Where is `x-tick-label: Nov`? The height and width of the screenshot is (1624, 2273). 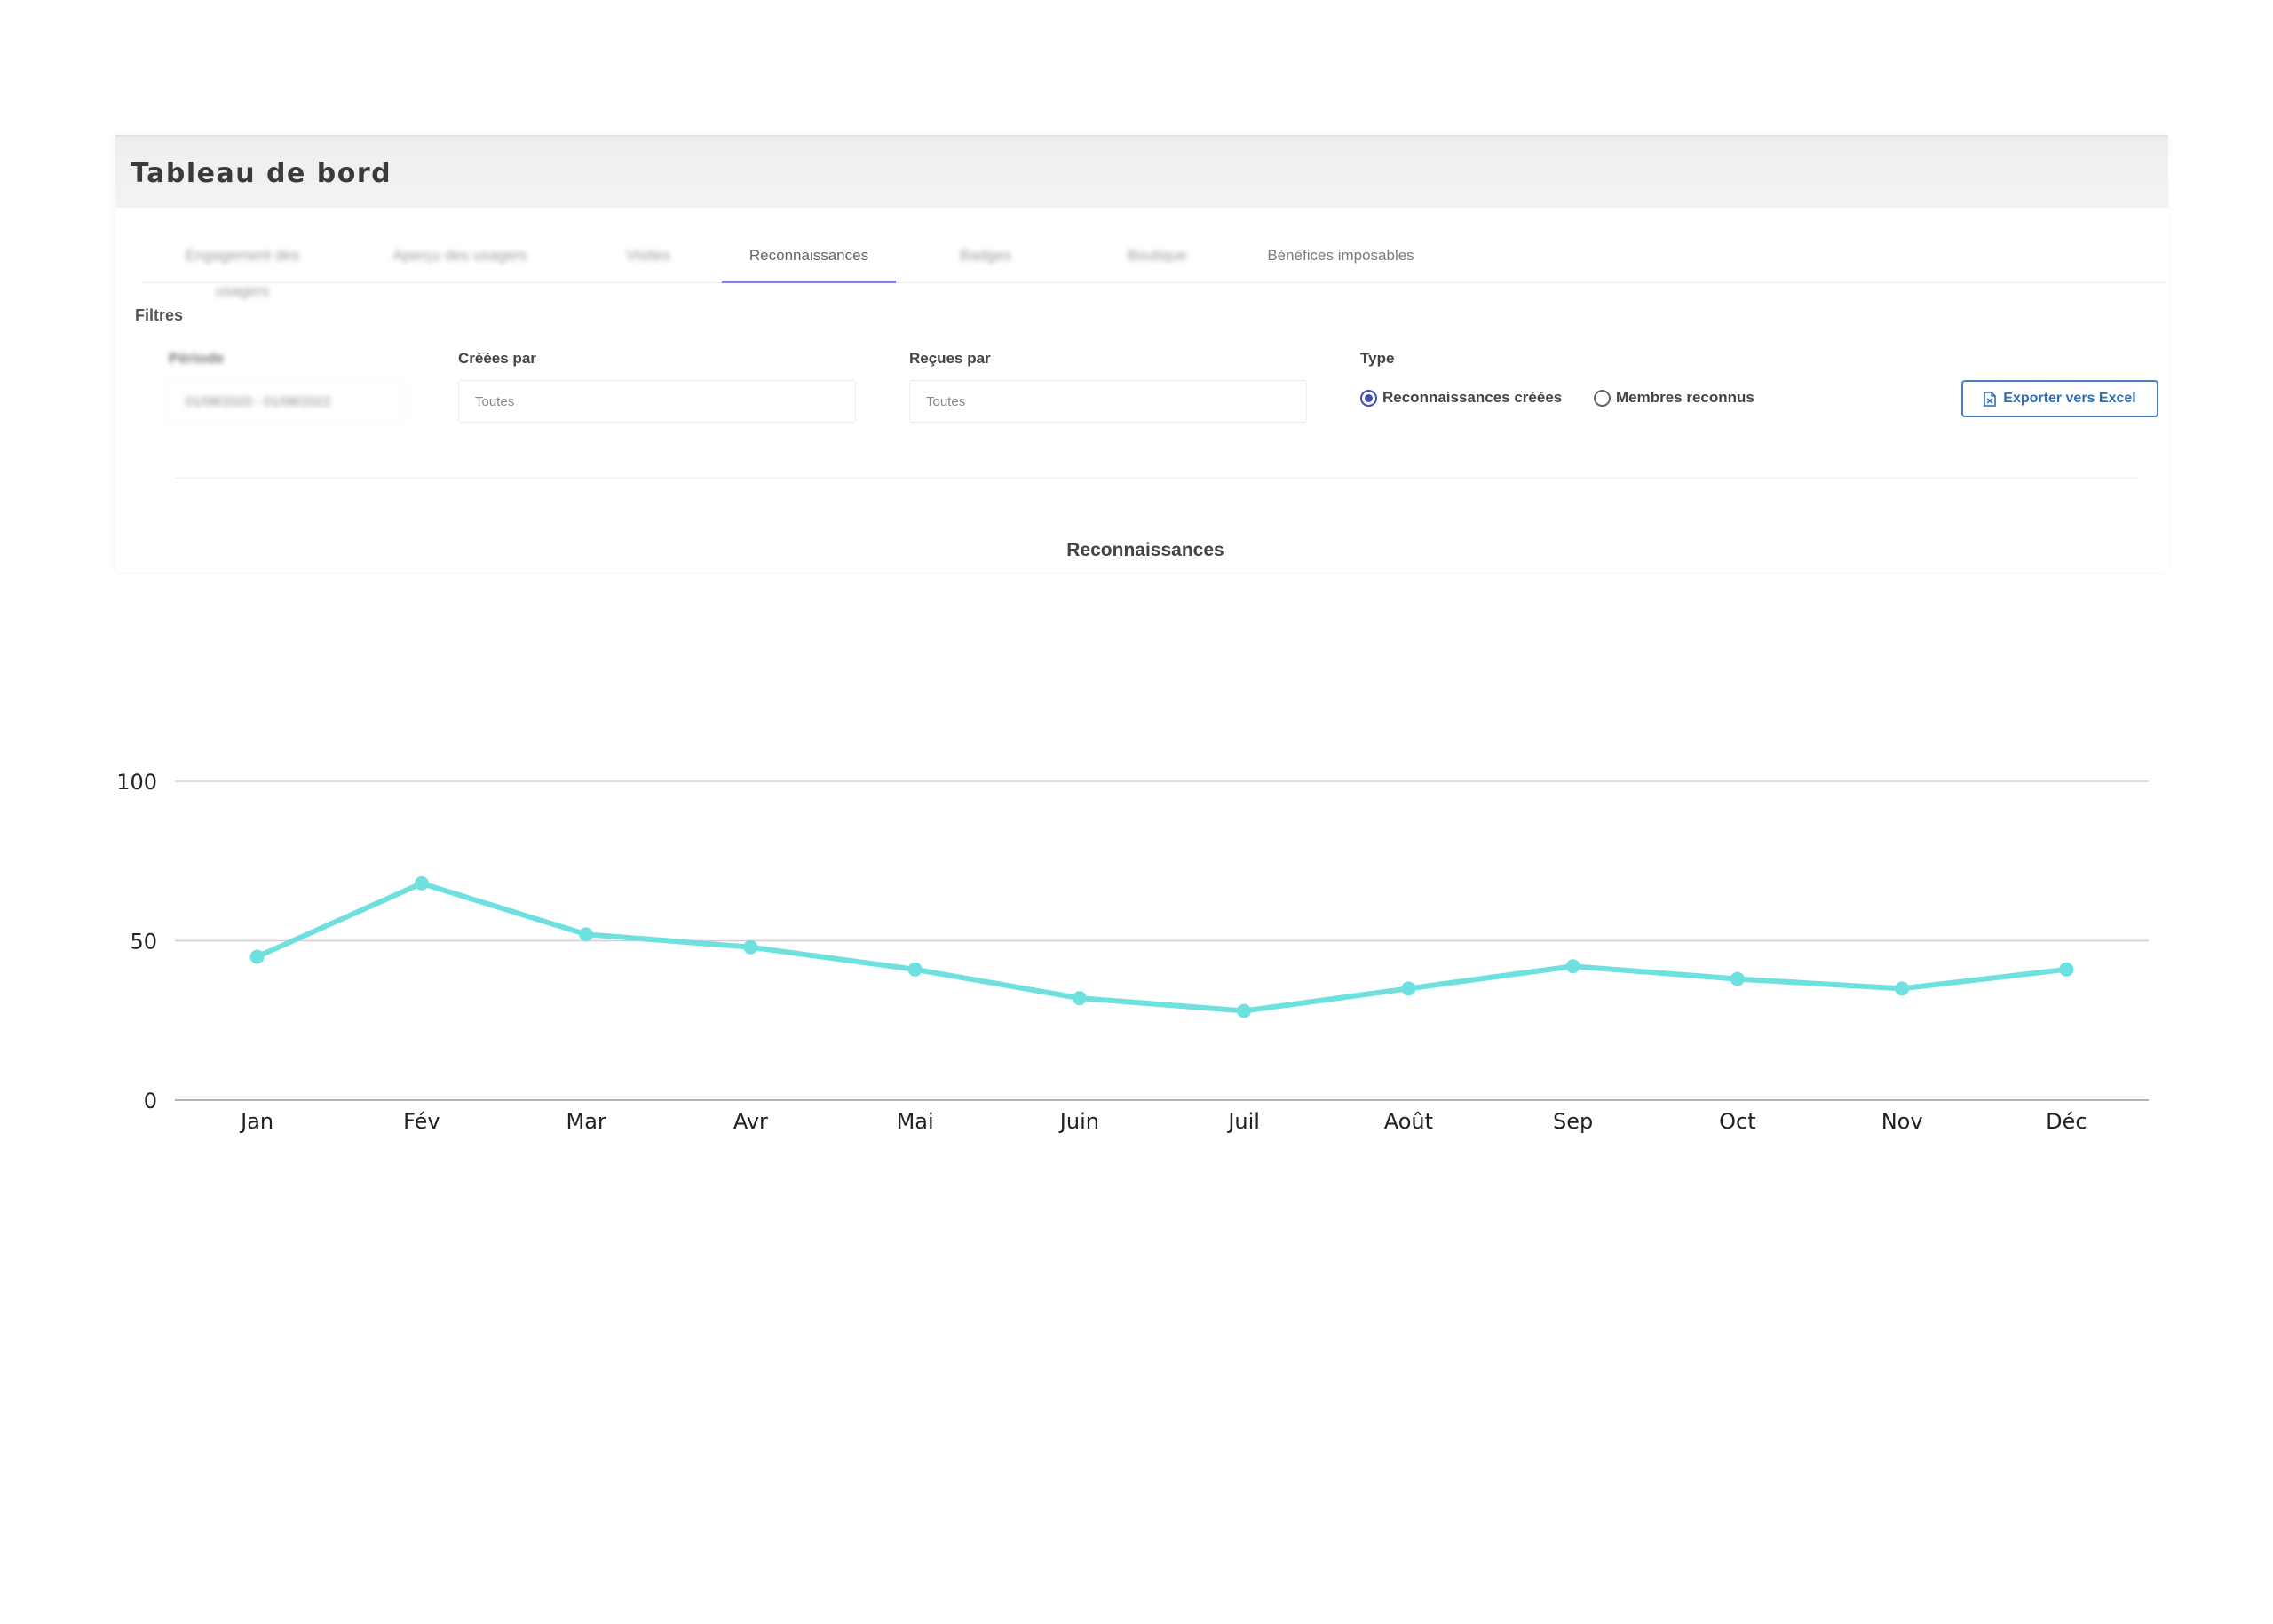 x-tick-label: Nov is located at coordinates (1902, 1121).